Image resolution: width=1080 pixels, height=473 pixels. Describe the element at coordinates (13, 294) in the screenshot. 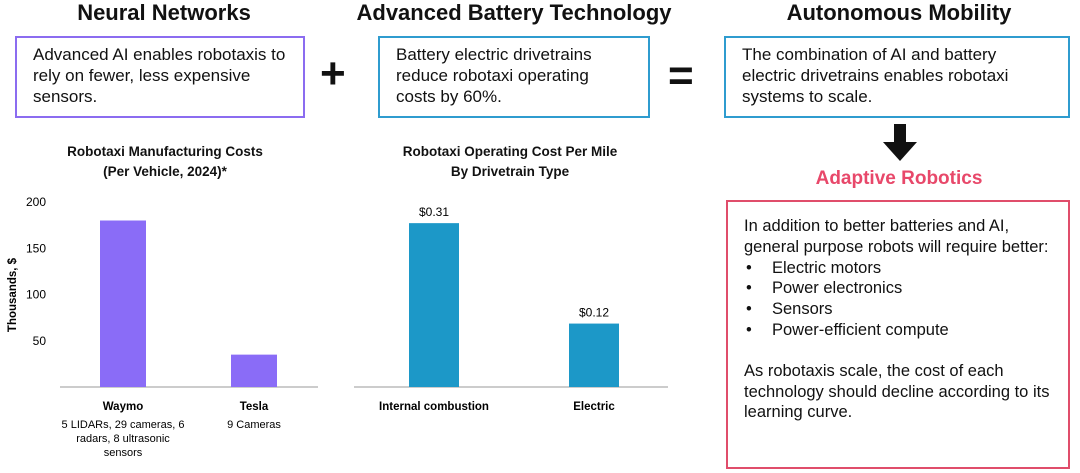

I see `y-axis-label: Thousands, $` at that location.